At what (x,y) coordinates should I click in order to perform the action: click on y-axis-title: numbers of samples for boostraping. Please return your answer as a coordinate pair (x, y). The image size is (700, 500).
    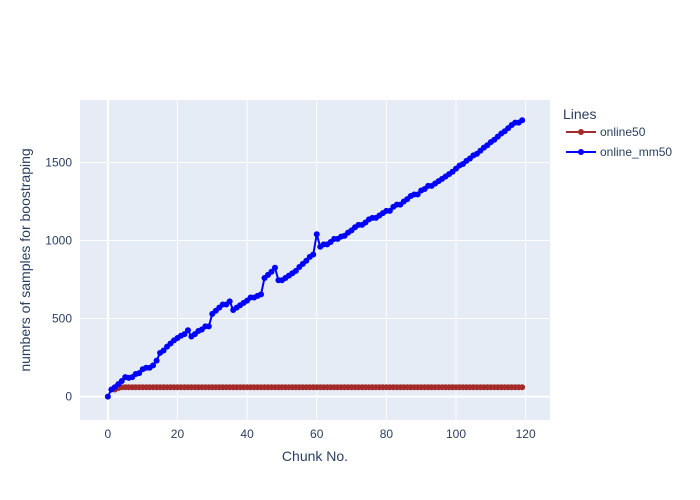
    Looking at the image, I should click on (25, 259).